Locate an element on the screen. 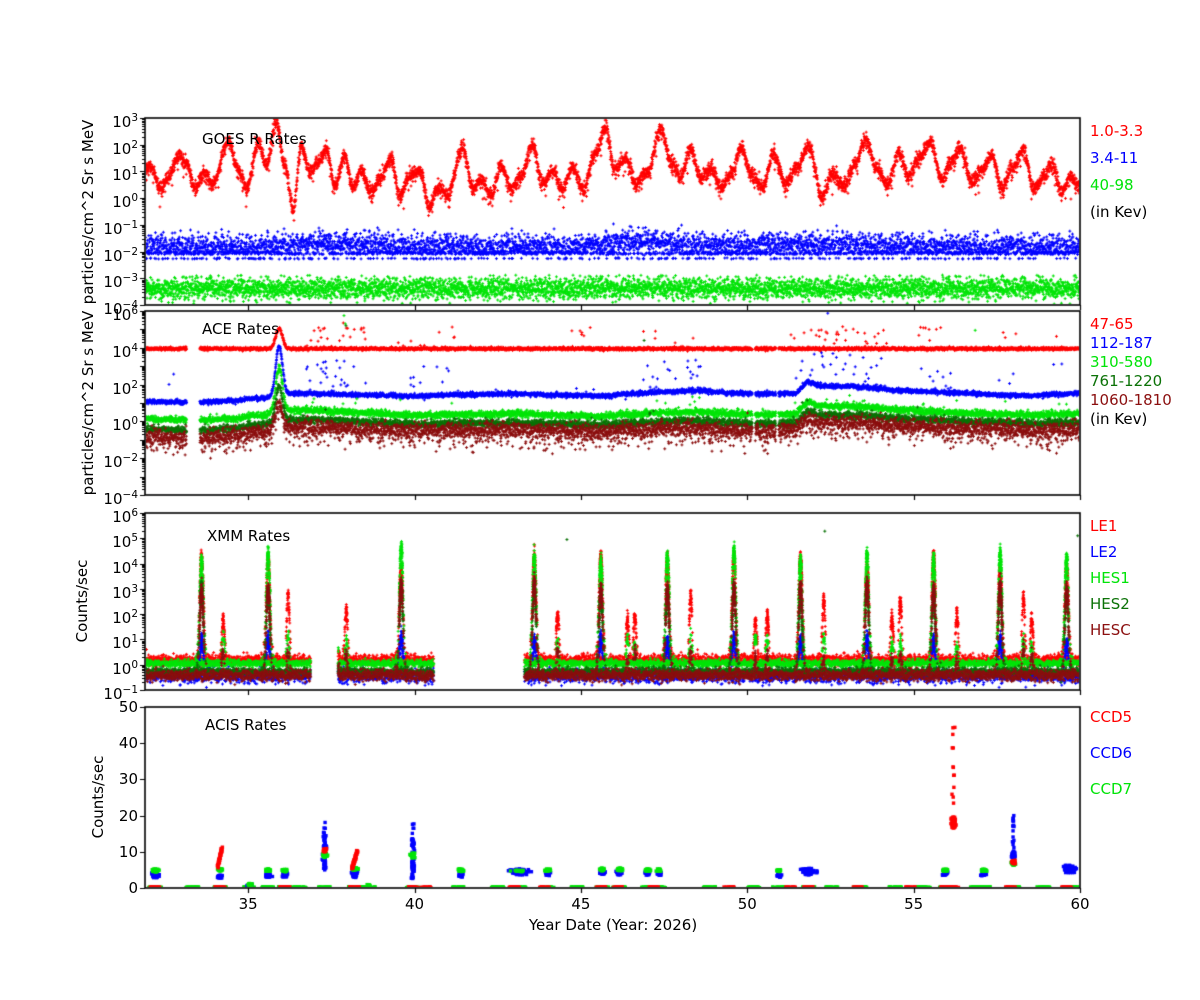 Image resolution: width=1200 pixels, height=1000 pixels. y-tick-label: 10⁵ is located at coordinates (125, 542).